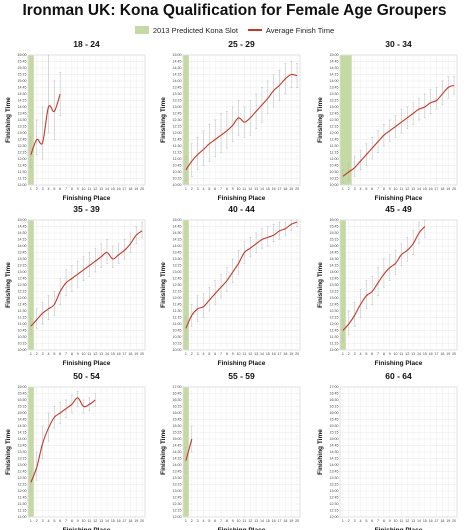 The image size is (469, 530). I want to click on kona-slot-band, so click(31, 120).